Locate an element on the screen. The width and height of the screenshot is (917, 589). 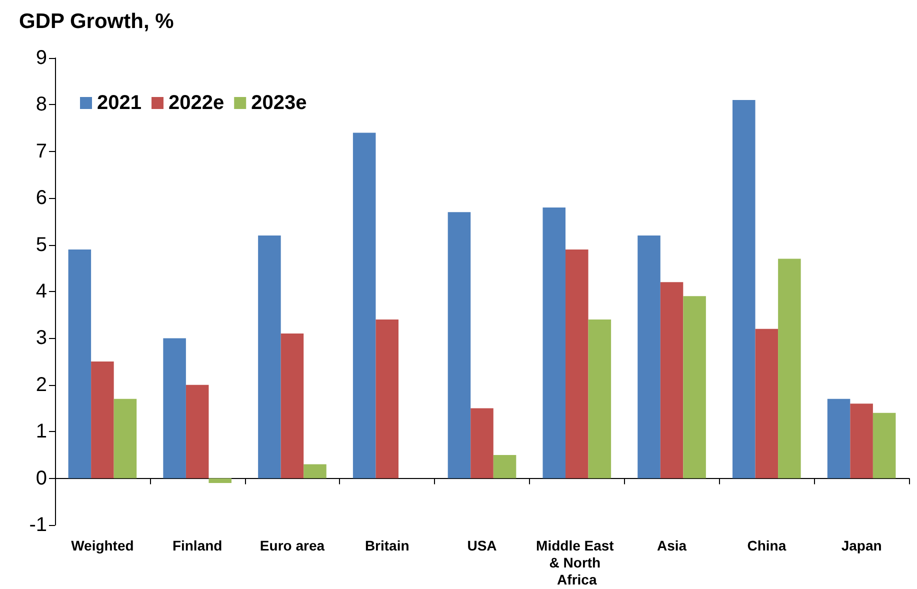
x-tick-label: Middle East & North Africa is located at coordinates (577, 563).